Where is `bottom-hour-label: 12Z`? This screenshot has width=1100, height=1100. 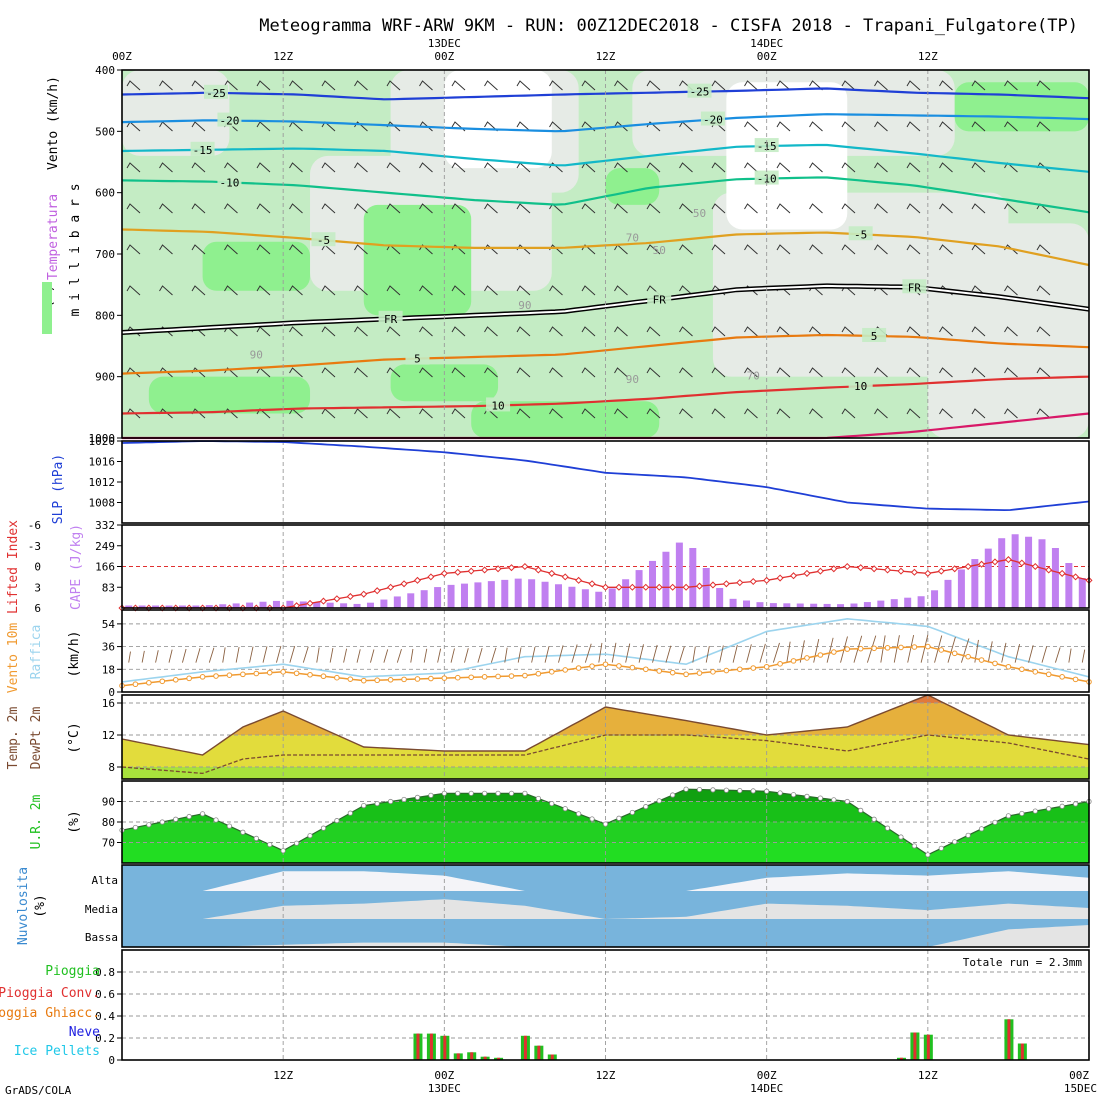
bottom-hour-label: 12Z is located at coordinates (606, 1075).